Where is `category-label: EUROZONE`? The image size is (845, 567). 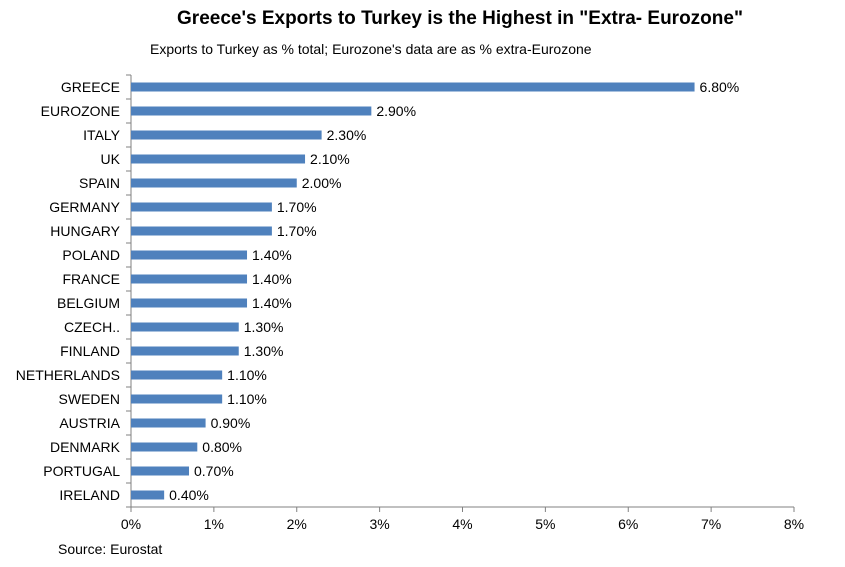
category-label: EUROZONE is located at coordinates (80, 111).